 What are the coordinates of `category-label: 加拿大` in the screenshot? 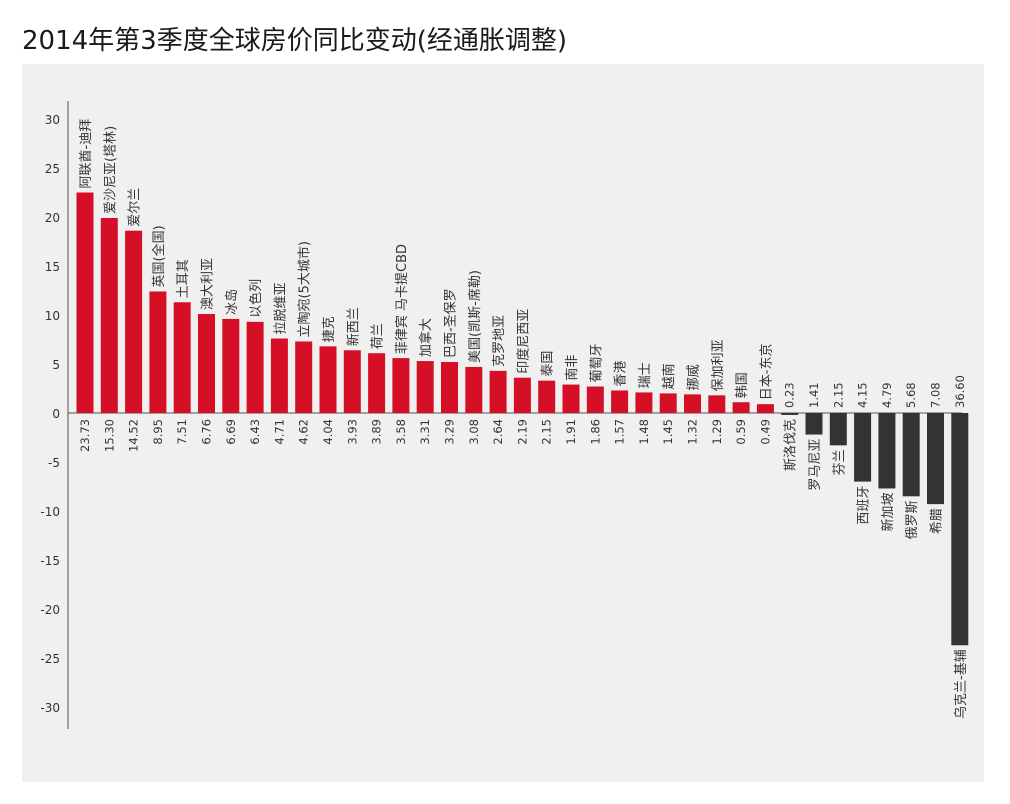 It's located at (426, 337).